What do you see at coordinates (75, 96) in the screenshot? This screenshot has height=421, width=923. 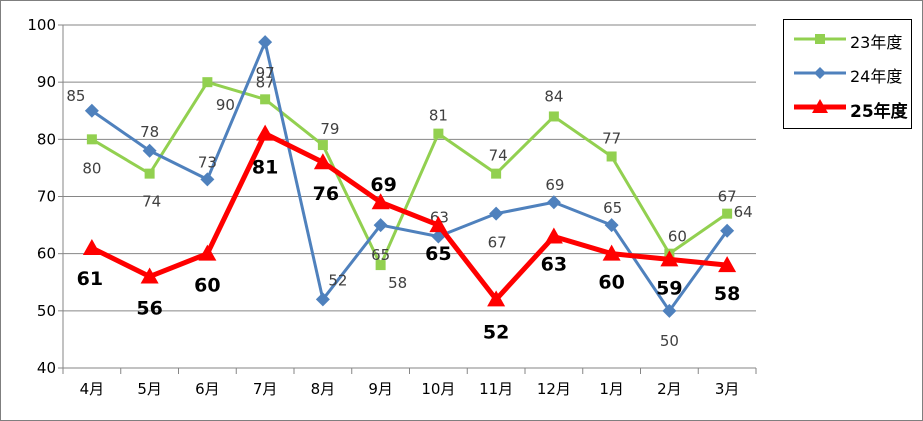 I see `data-label: 85` at bounding box center [75, 96].